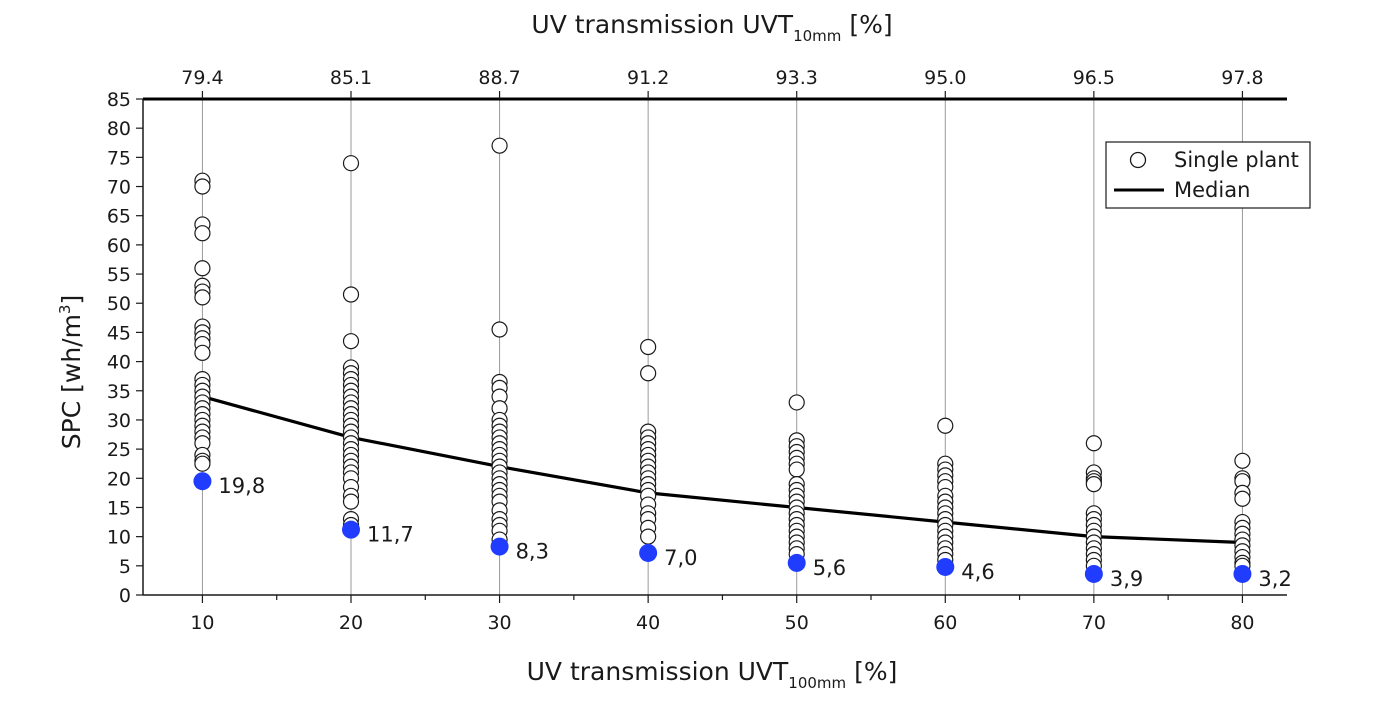  I want to click on top-tick-label-85.1: 85.1, so click(351, 78).